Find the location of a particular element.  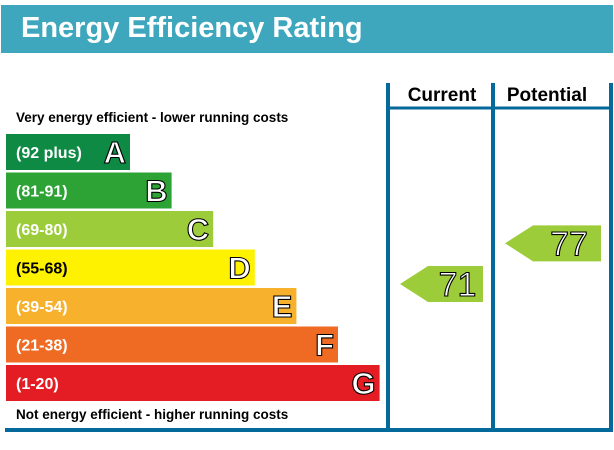

column-header-potential: Potential is located at coordinates (547, 95).